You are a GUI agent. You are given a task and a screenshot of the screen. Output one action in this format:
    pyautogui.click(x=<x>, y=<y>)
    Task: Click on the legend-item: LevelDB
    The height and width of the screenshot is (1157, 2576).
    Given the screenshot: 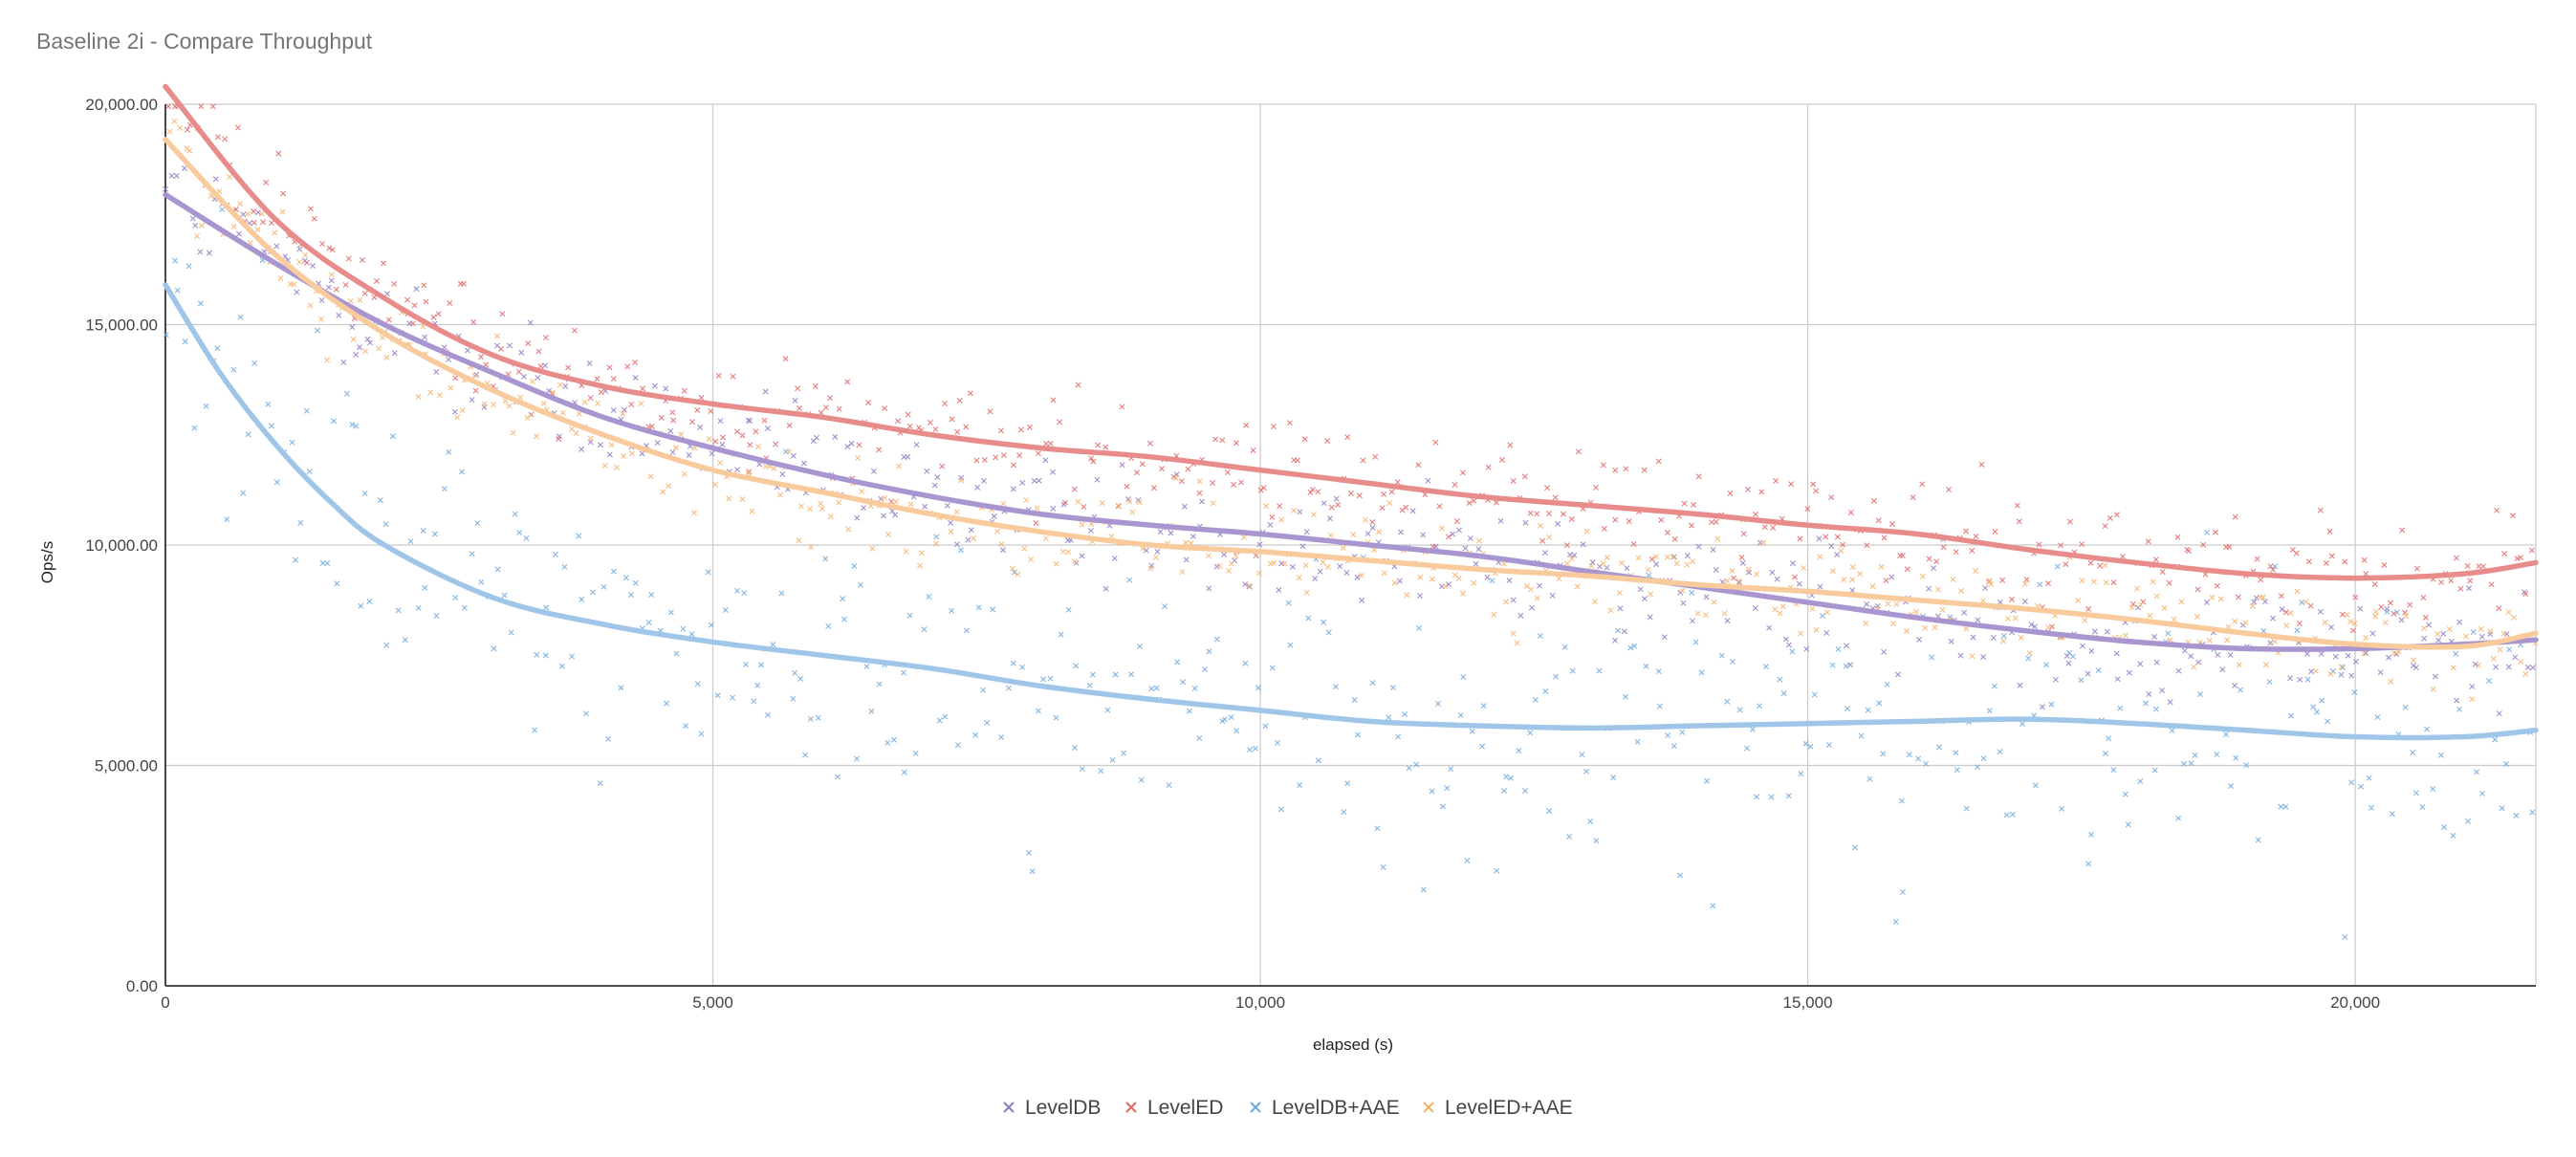 What is the action you would take?
    pyautogui.click(x=1052, y=1108)
    